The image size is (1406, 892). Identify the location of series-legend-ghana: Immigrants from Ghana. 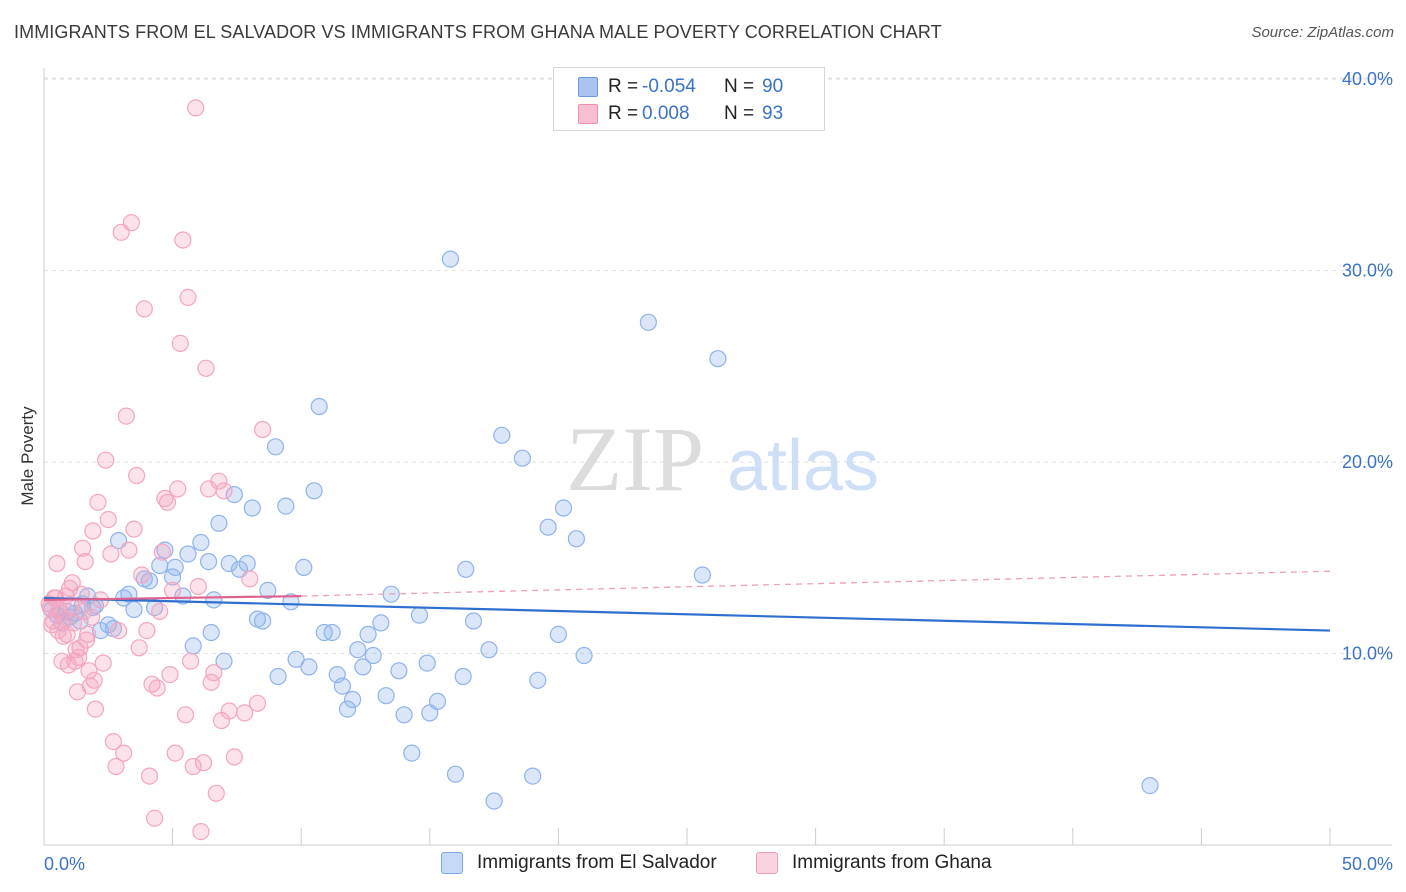
(874, 863).